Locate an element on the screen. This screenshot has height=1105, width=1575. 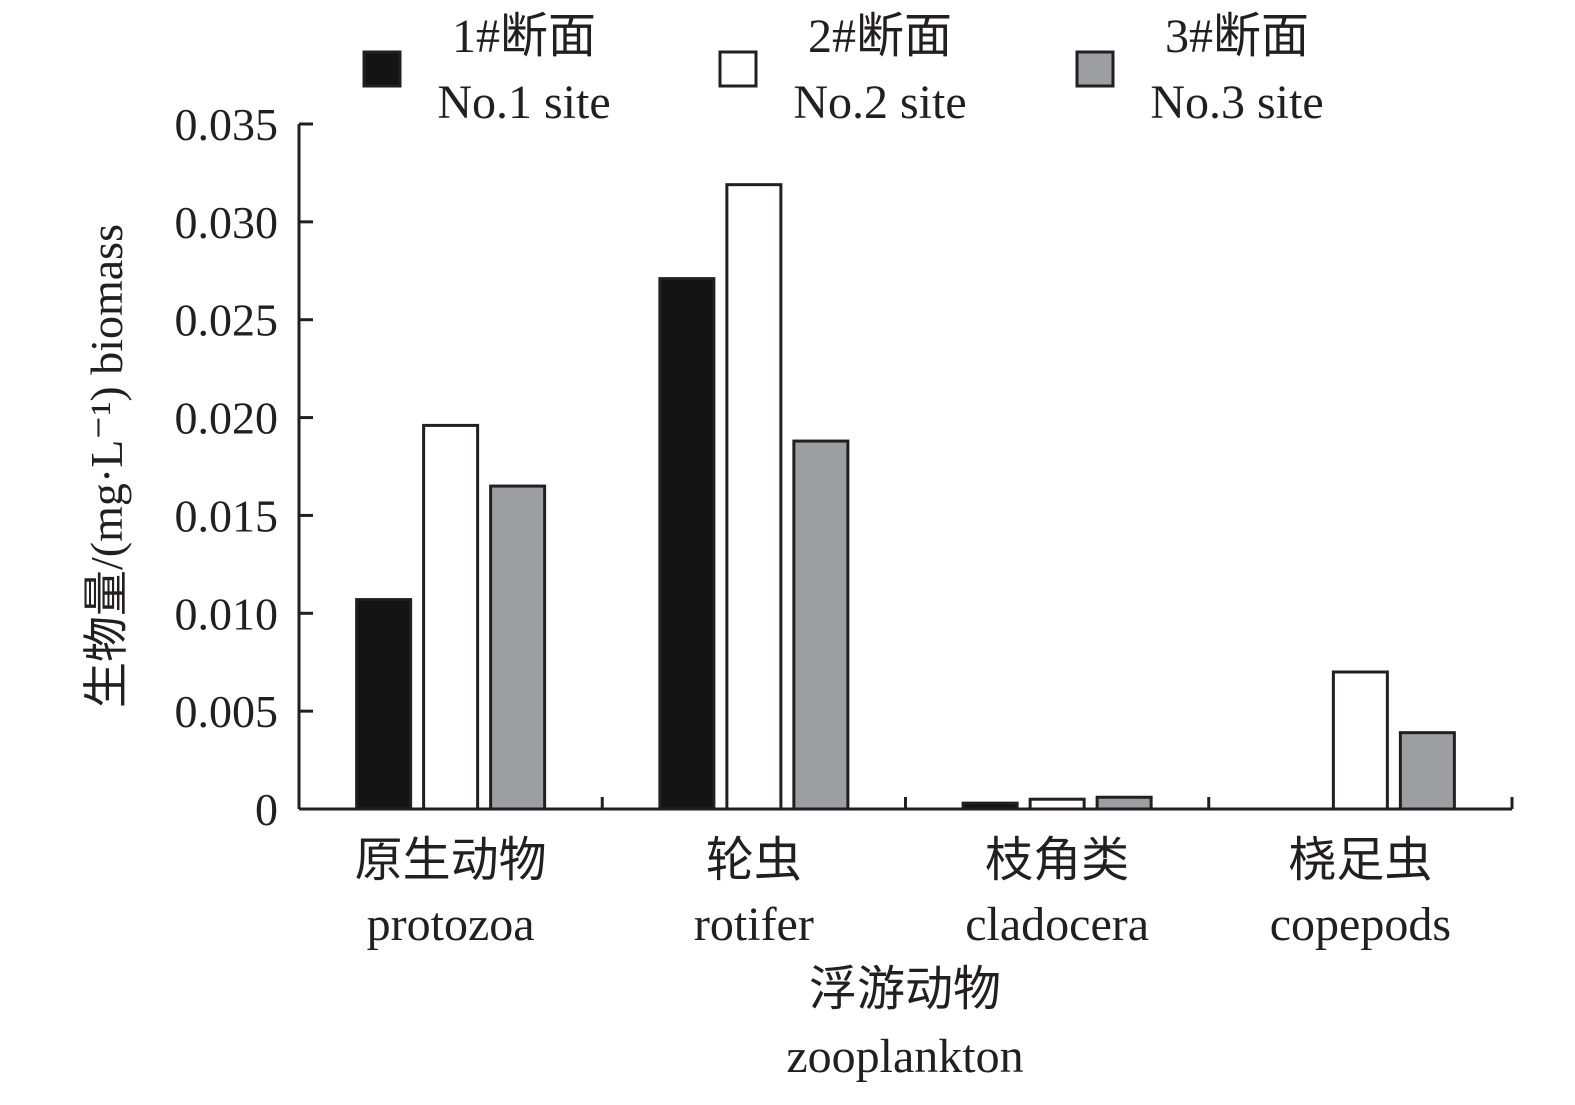
x-category-label-en: cladocera is located at coordinates (1057, 924).